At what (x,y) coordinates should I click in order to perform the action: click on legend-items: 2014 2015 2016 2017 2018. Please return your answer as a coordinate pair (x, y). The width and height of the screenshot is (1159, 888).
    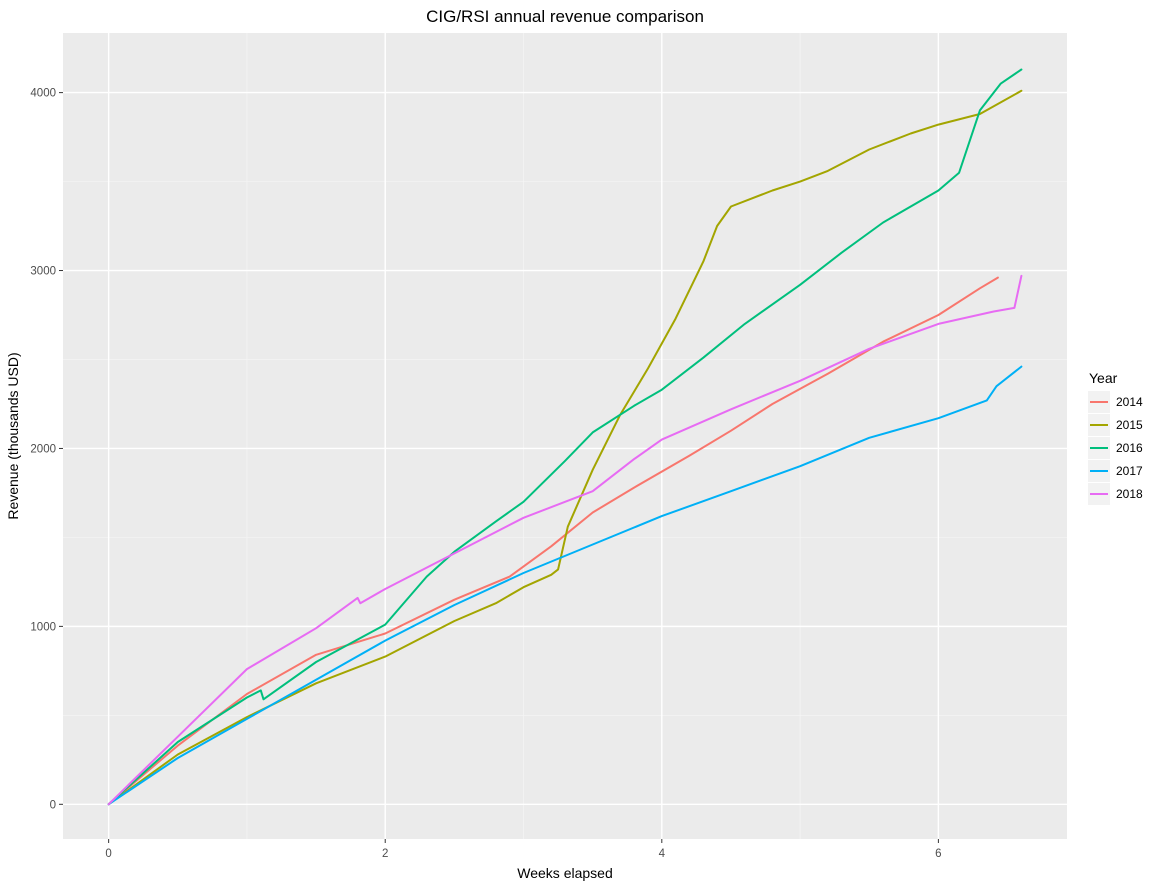
    Looking at the image, I should click on (1115, 448).